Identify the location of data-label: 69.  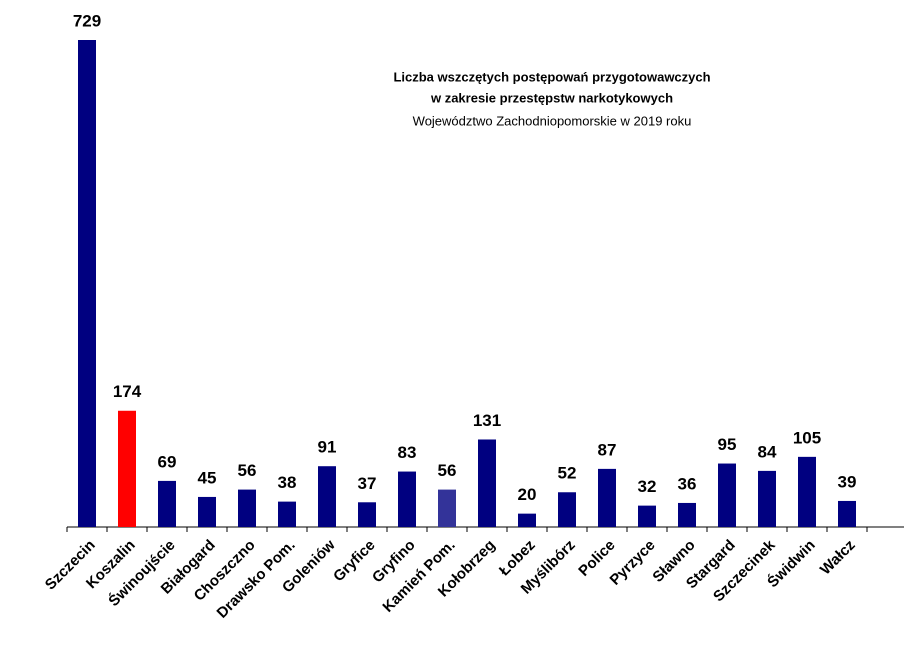
(167, 461).